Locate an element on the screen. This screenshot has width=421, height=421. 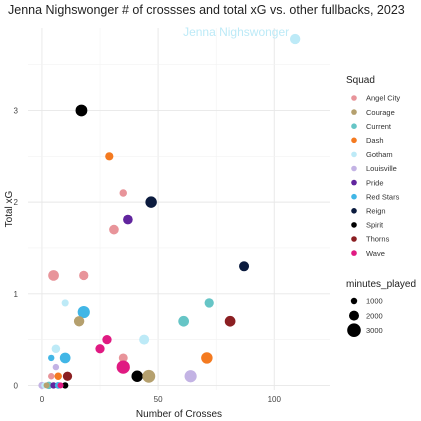
legend-label: Spirit is located at coordinates (375, 225).